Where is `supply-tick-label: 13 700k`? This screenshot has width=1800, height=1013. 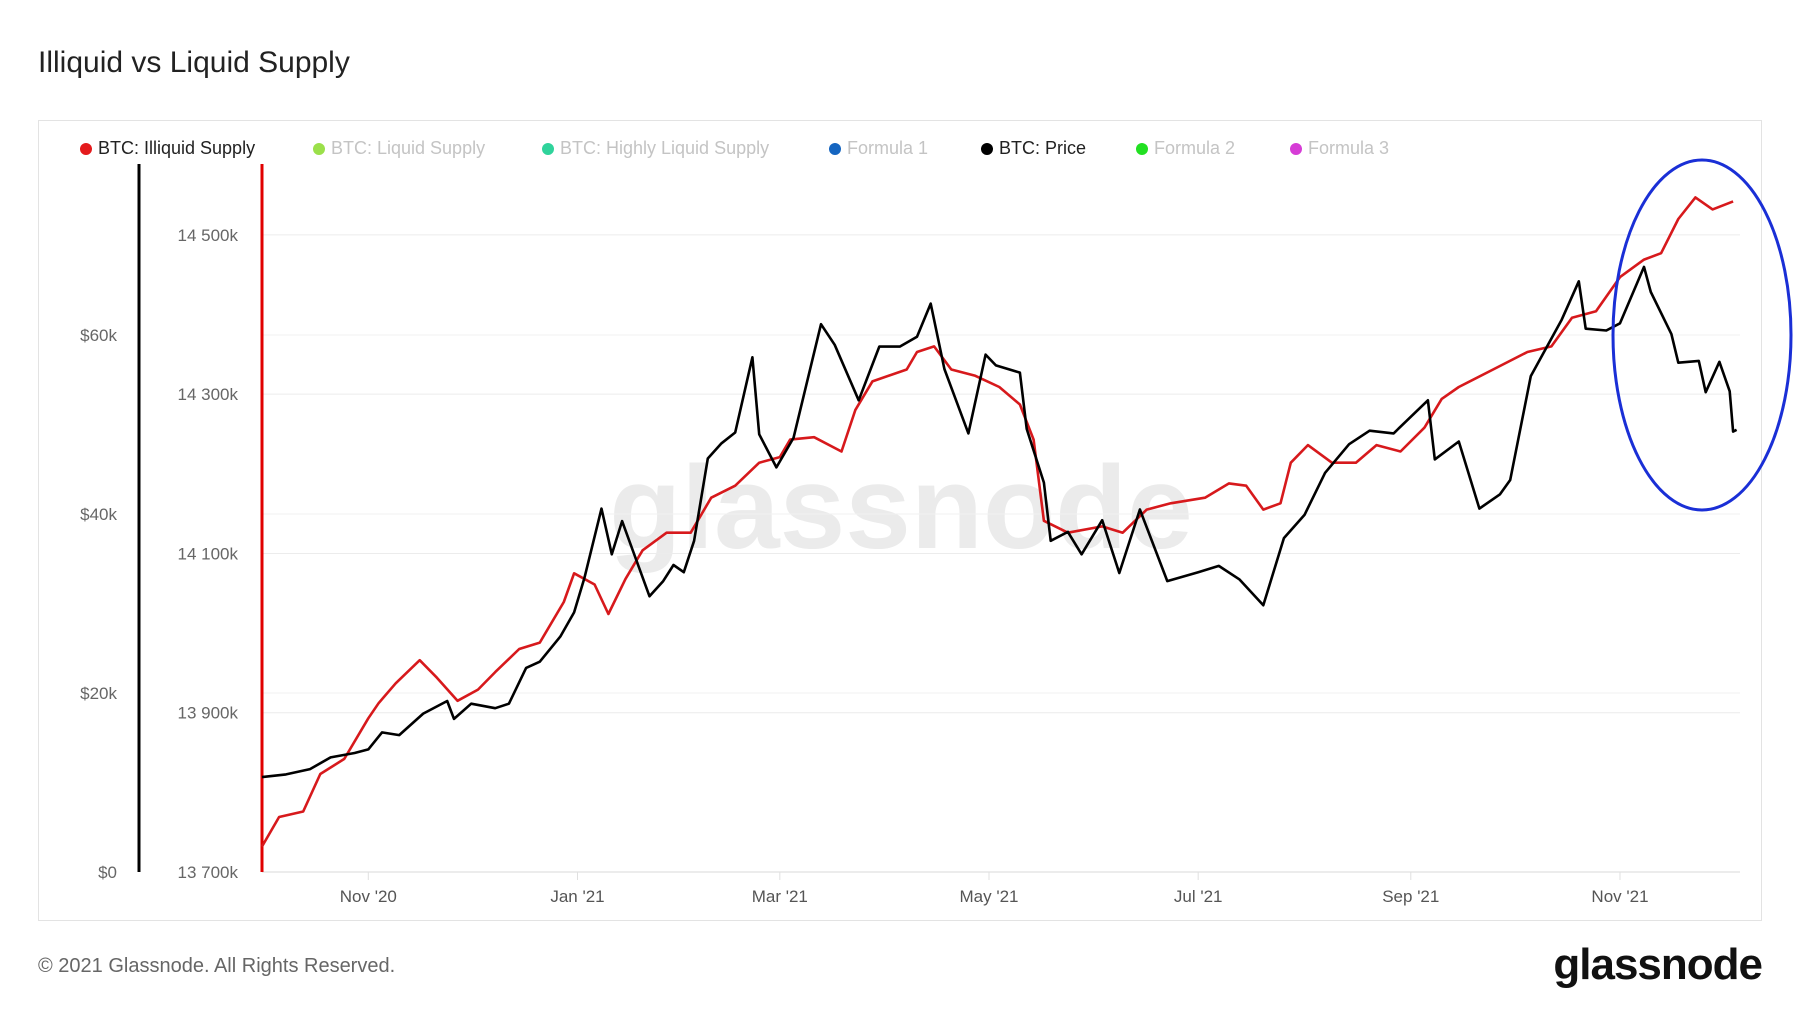 supply-tick-label: 13 700k is located at coordinates (208, 872).